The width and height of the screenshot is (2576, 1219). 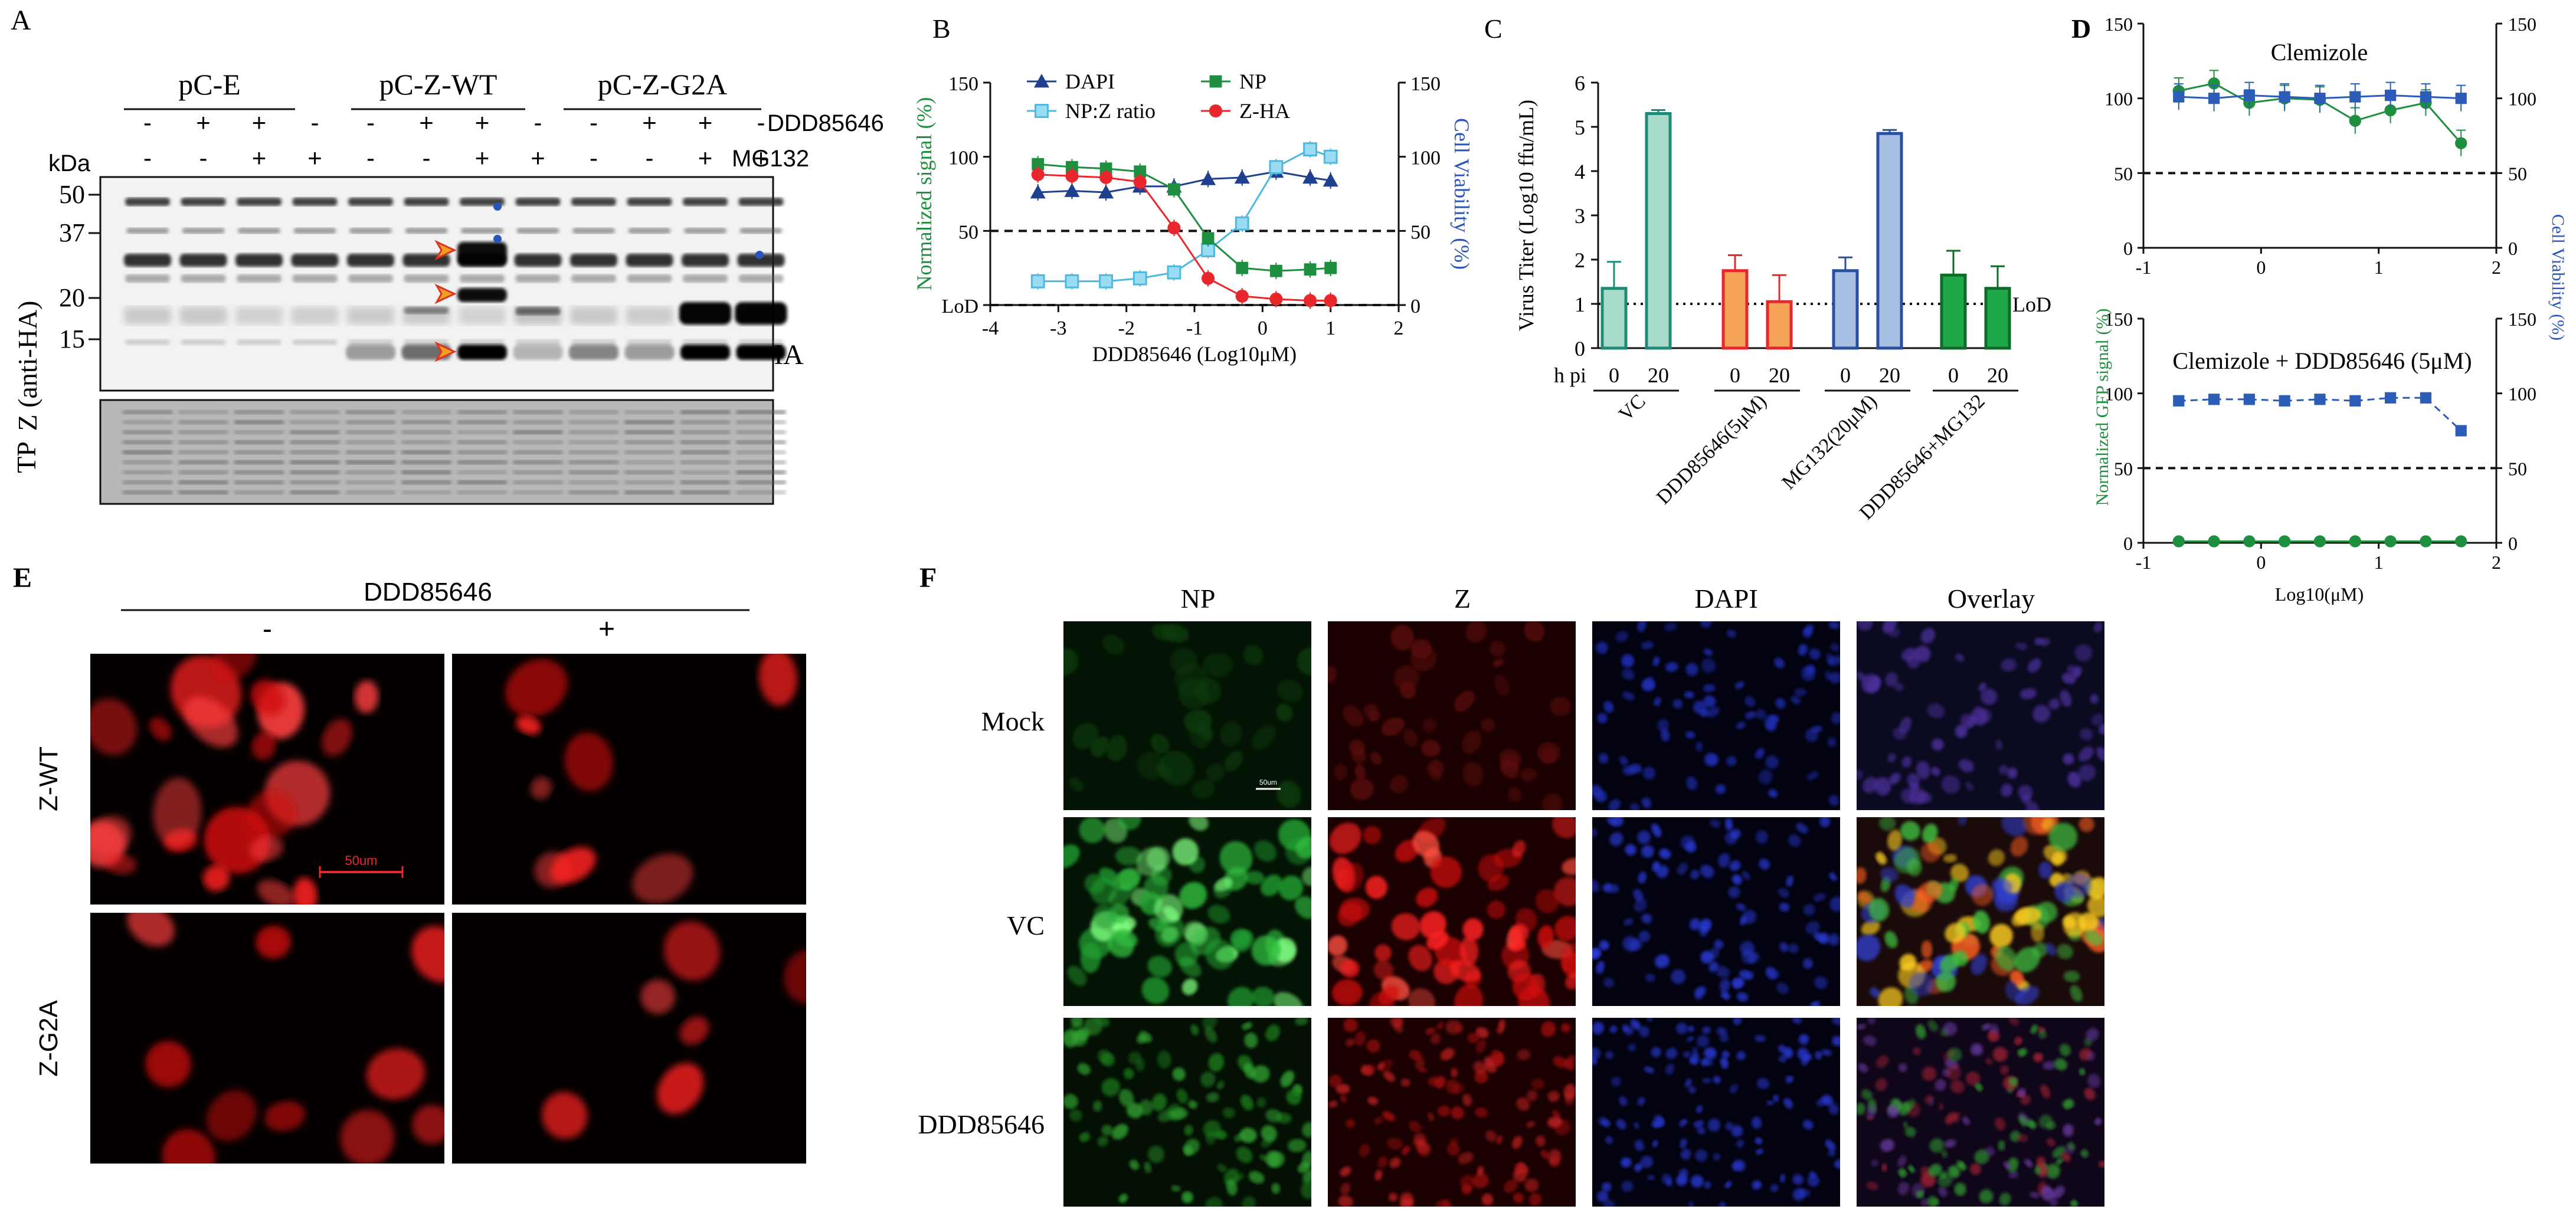 What do you see at coordinates (2118, 319) in the screenshot?
I see `d3-ytick-3: 150` at bounding box center [2118, 319].